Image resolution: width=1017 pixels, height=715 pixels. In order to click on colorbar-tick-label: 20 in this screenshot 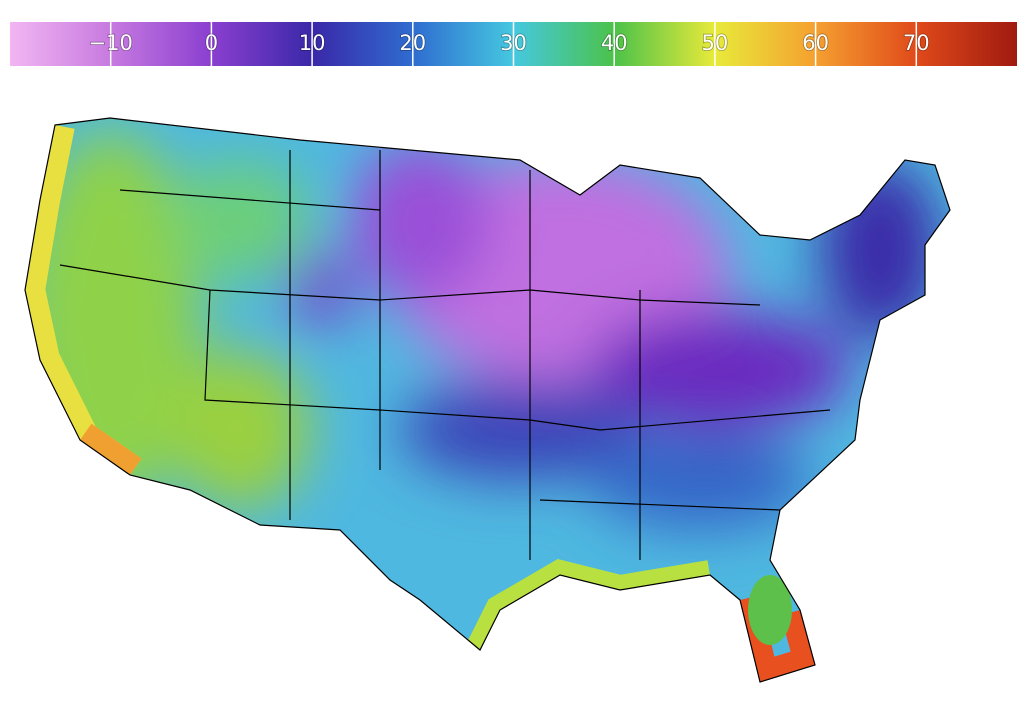, I will do `click(412, 43)`.